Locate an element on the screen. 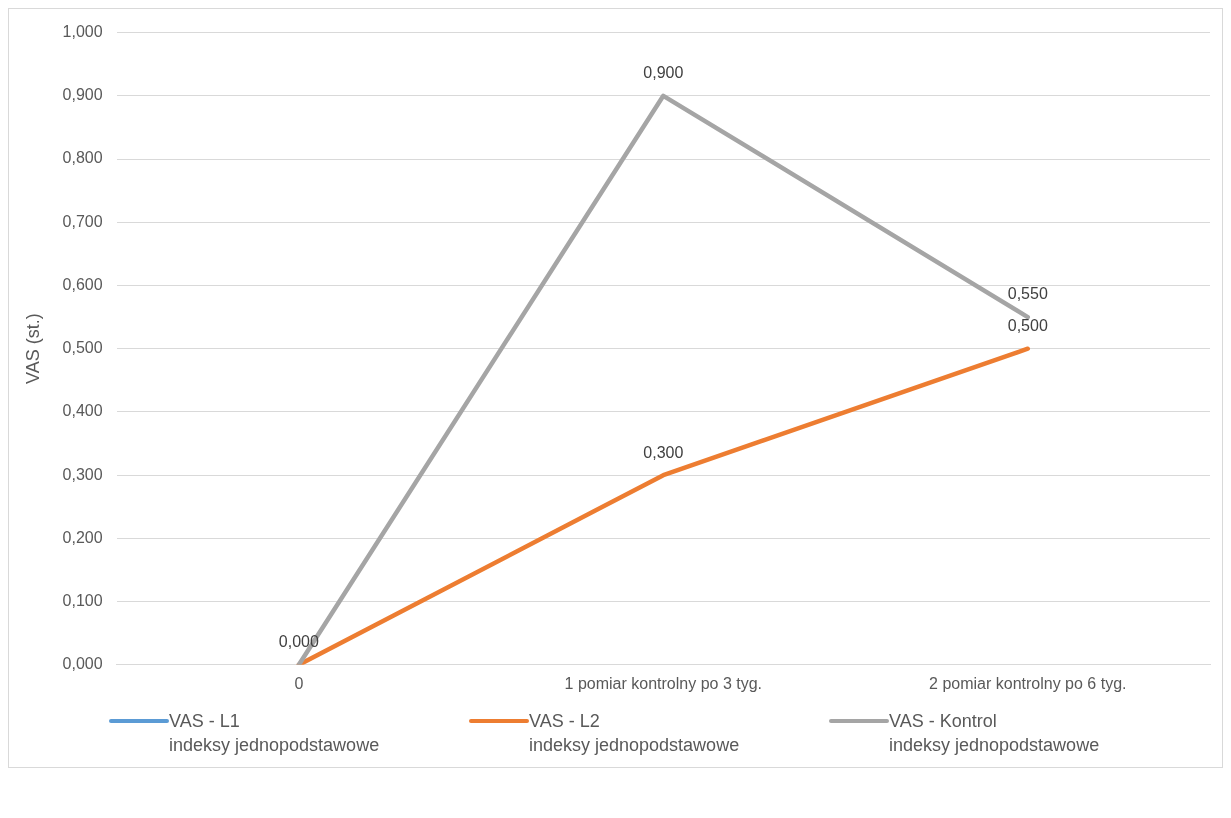  y-tick-label: 0,700 is located at coordinates (82, 221).